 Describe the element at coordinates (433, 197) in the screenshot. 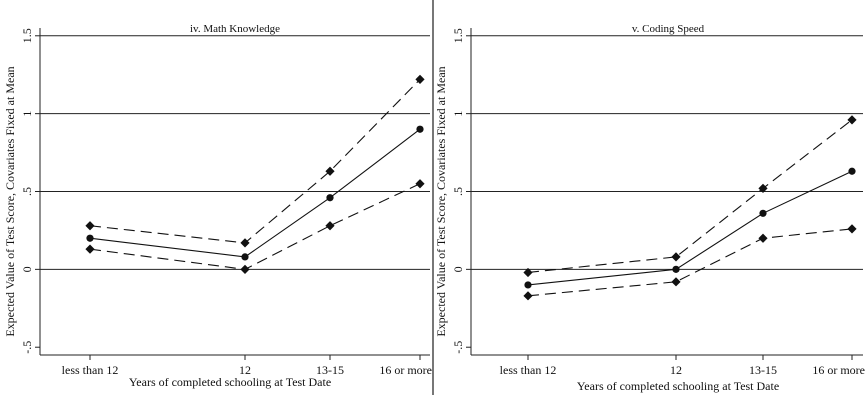

I see `panel-divider` at that location.